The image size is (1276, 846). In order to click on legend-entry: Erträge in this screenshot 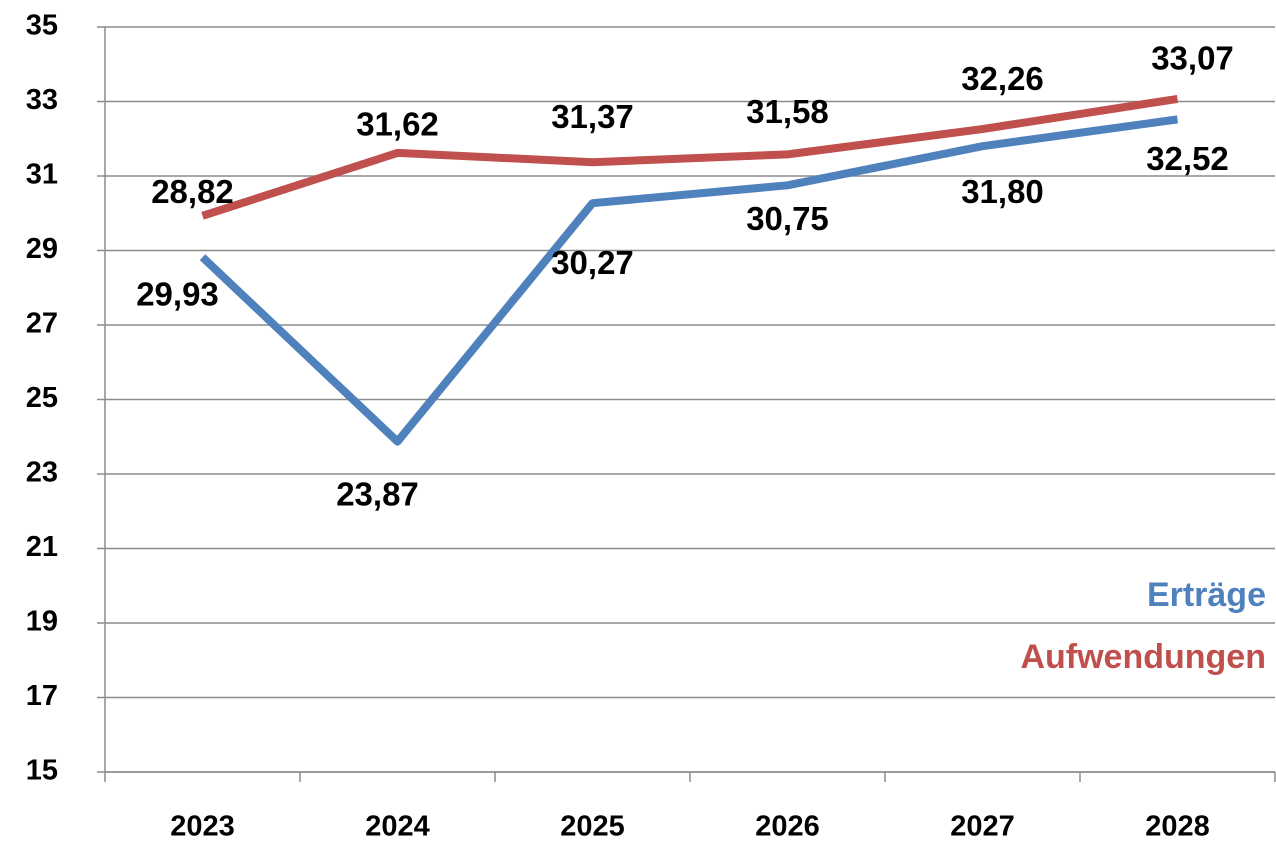, I will do `click(1206, 595)`.